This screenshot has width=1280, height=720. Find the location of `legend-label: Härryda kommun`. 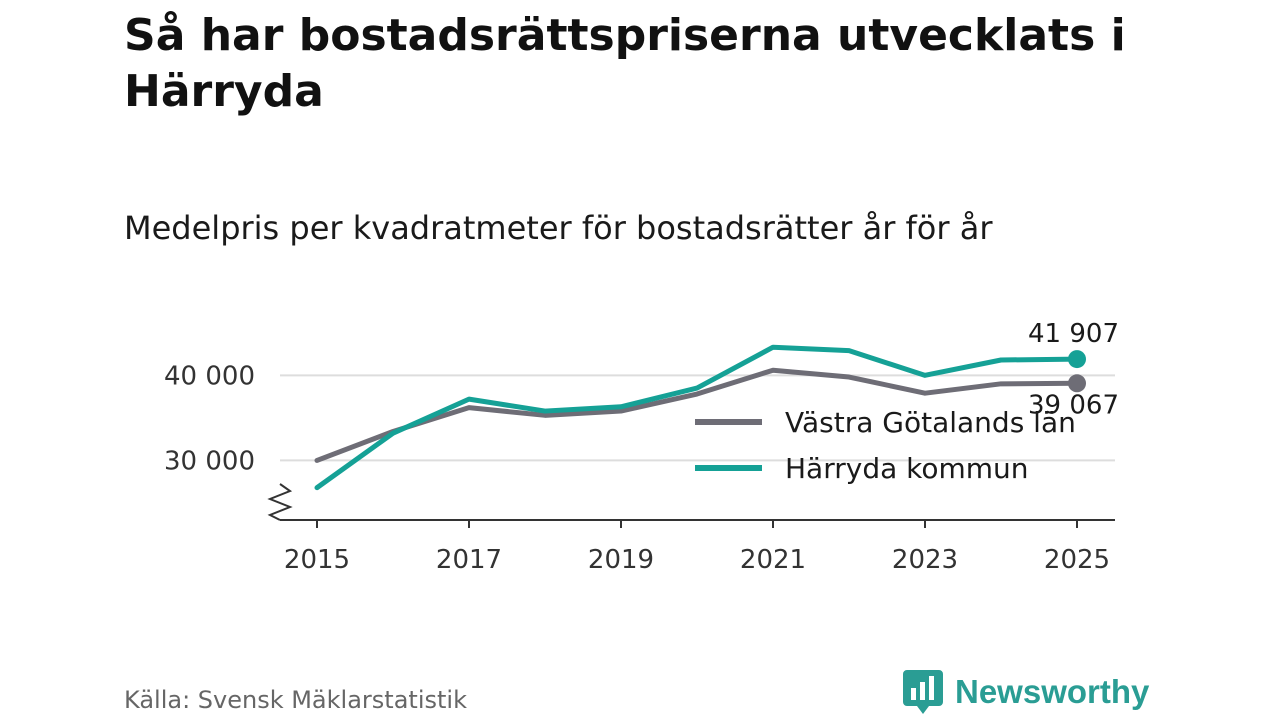

legend-label: Härryda kommun is located at coordinates (907, 468).